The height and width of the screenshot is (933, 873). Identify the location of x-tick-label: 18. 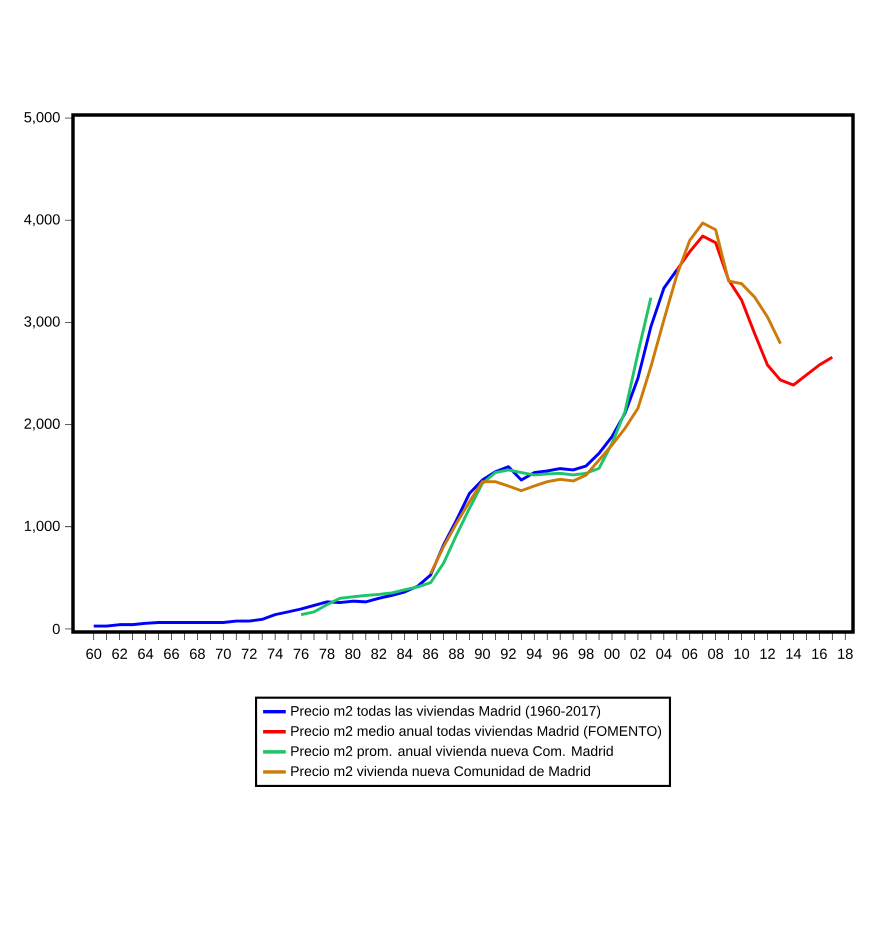
(845, 653).